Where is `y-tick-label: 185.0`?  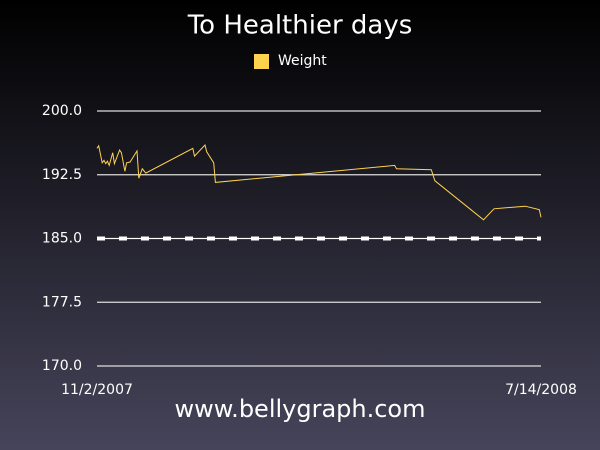 y-tick-label: 185.0 is located at coordinates (62, 239).